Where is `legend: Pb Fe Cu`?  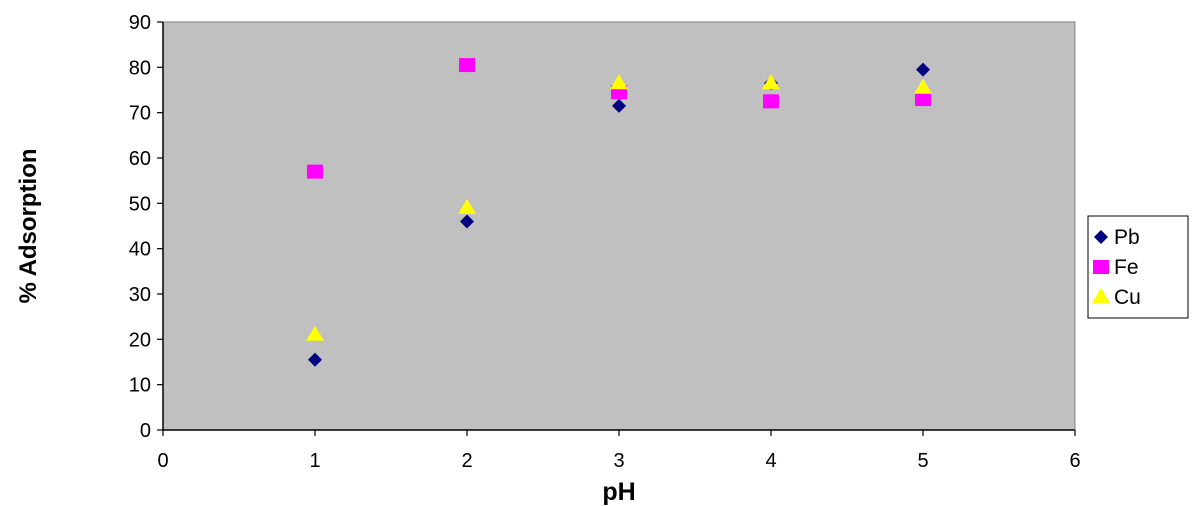
legend: Pb Fe Cu is located at coordinates (1138, 267).